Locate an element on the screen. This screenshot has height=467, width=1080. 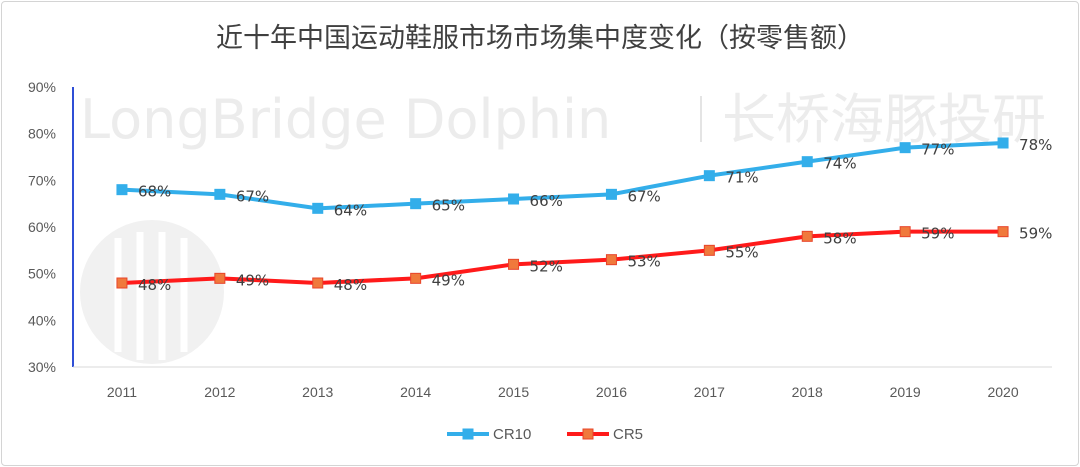
data-label: 71% is located at coordinates (741, 178).